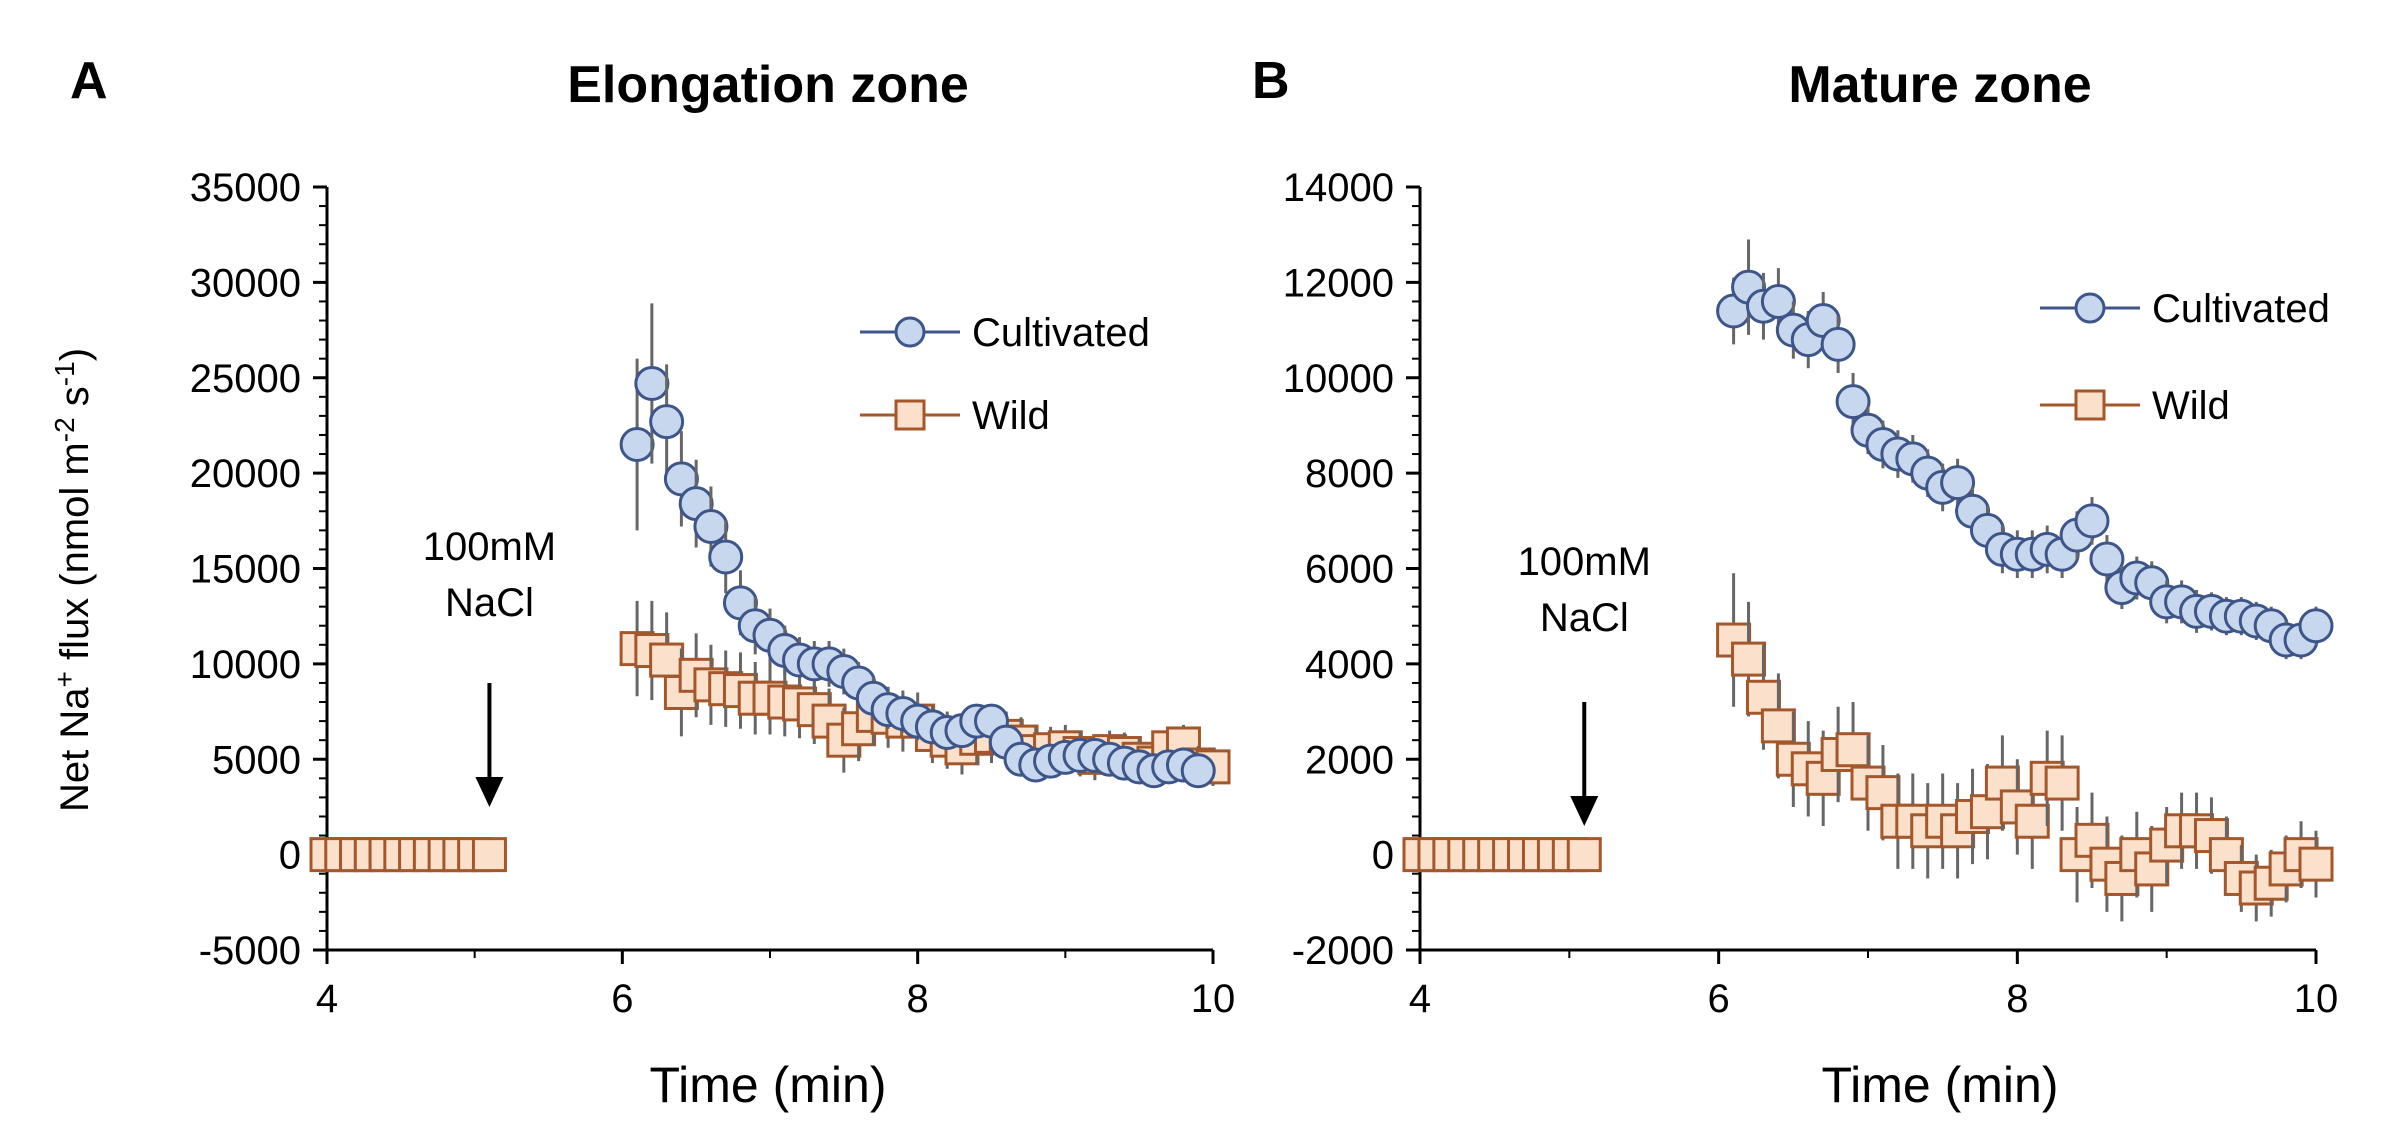  Describe the element at coordinates (245, 474) in the screenshot. I see `y-tick-label: 20000` at that location.